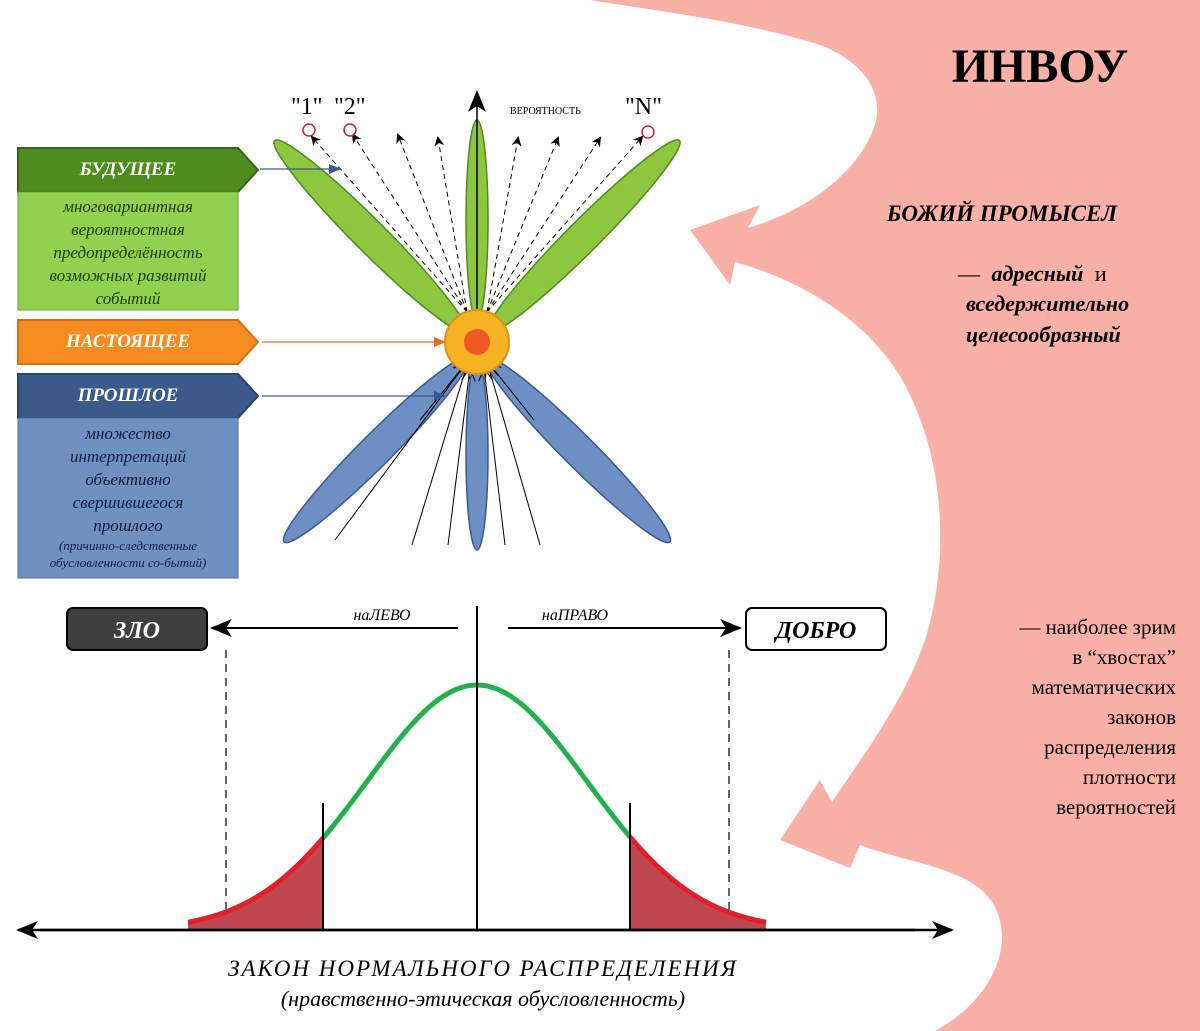 The width and height of the screenshot is (1200, 1031). I want to click on past-desc-line-5: прошлого, so click(128, 525).